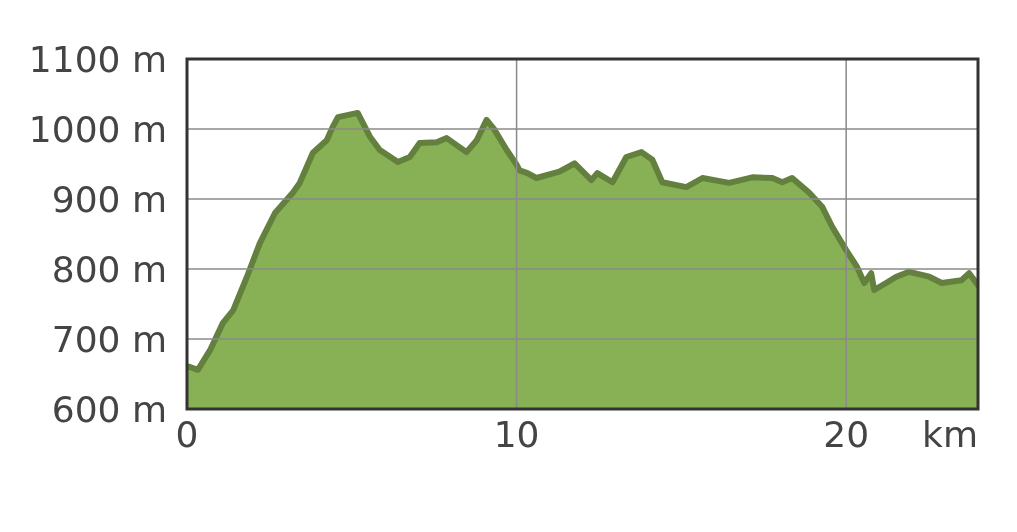 This screenshot has width=1017, height=532. I want to click on x-tick-label: 20, so click(846, 434).